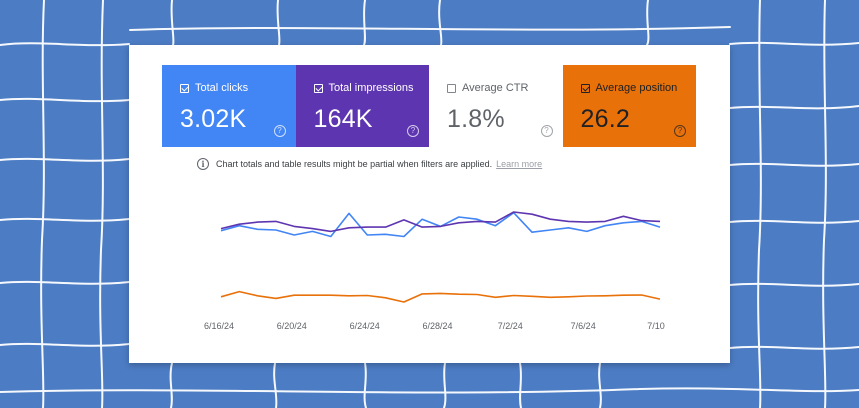 The width and height of the screenshot is (859, 408). Describe the element at coordinates (437, 326) in the screenshot. I see `x-tick-label: 6/28/24` at that location.